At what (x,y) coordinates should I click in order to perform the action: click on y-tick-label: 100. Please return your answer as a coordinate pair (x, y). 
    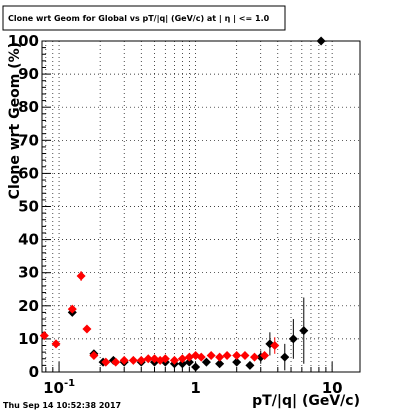
    Looking at the image, I should click on (23, 41).